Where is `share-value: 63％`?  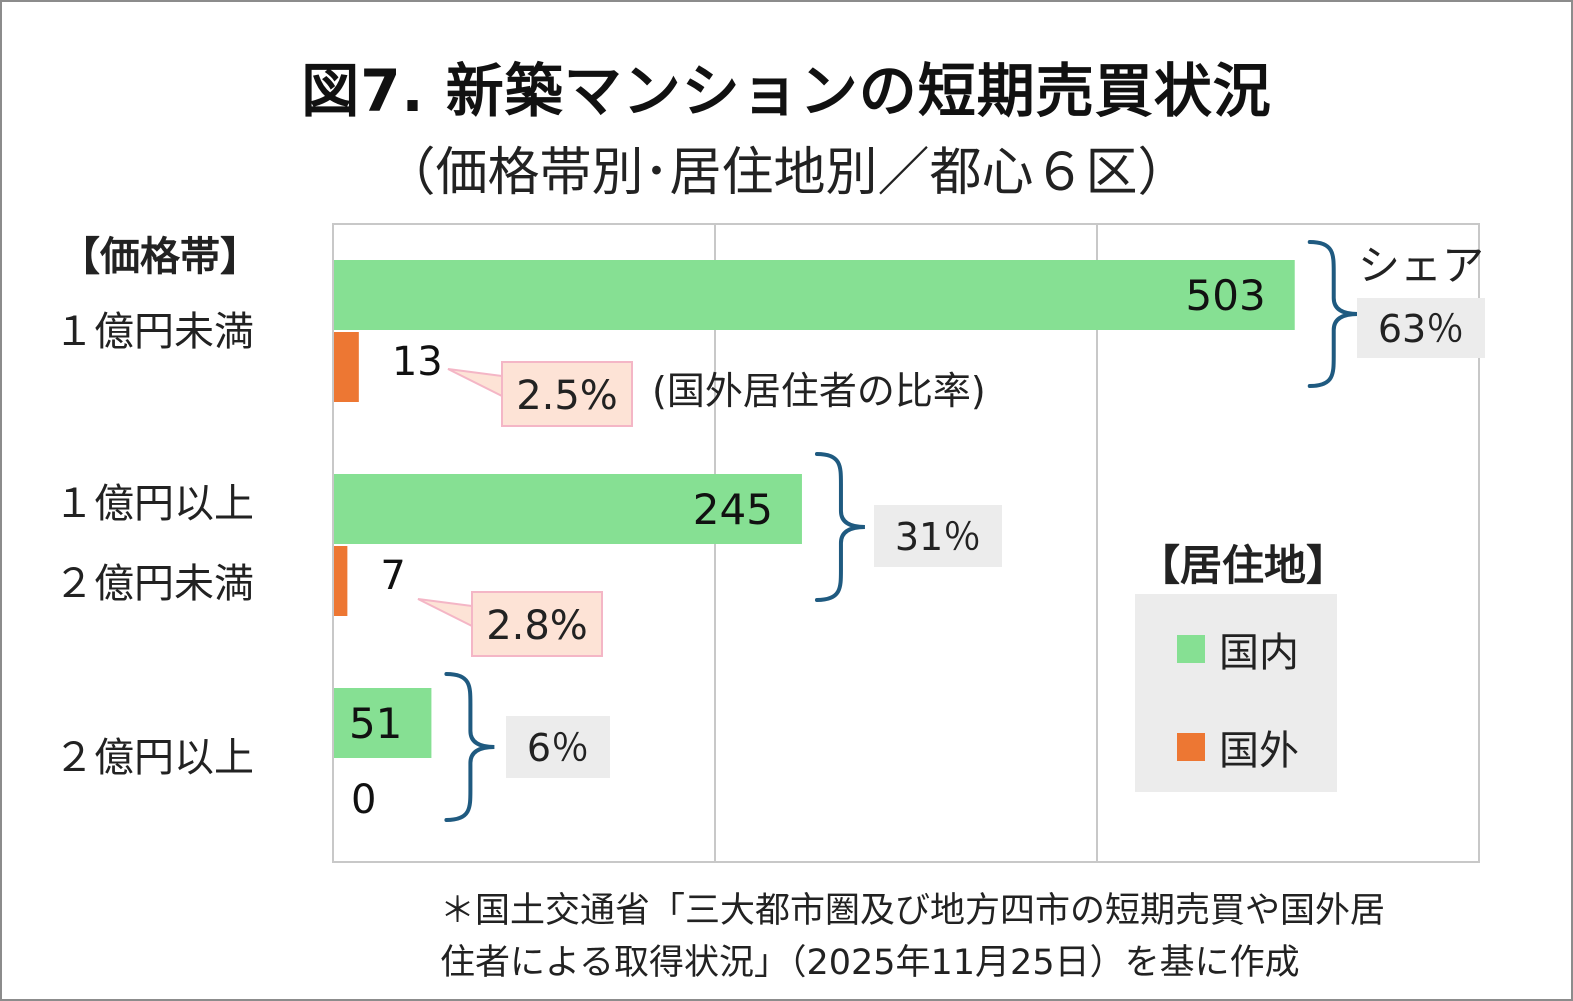 share-value: 63％ is located at coordinates (1421, 329).